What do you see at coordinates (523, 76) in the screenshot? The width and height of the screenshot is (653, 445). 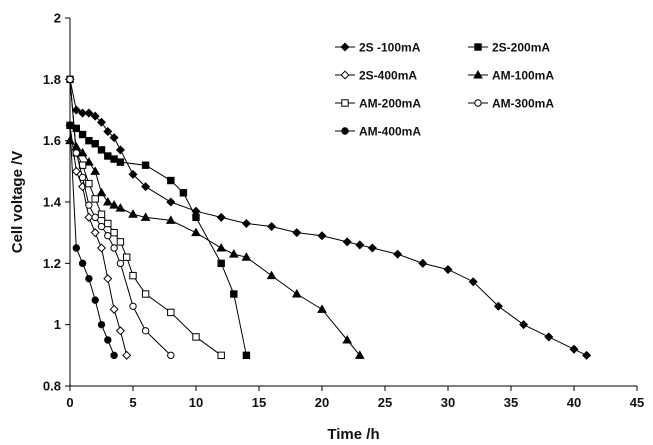 I see `legend-label: AM-100mA` at bounding box center [523, 76].